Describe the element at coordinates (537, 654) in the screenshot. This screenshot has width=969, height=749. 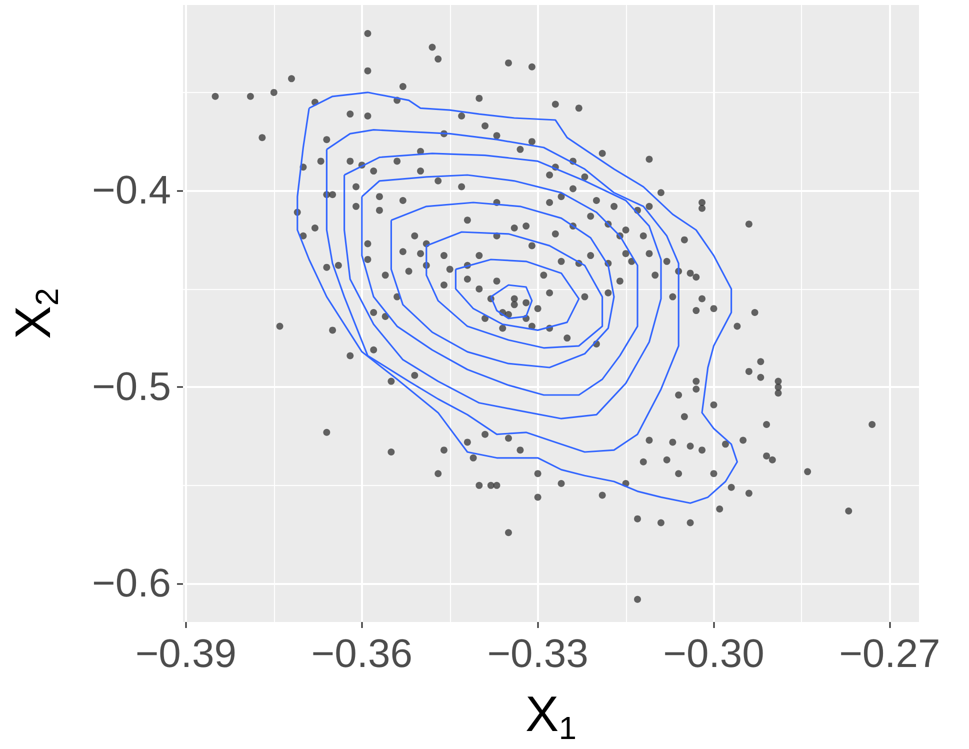
I see `x-tick-label: −0.33` at that location.